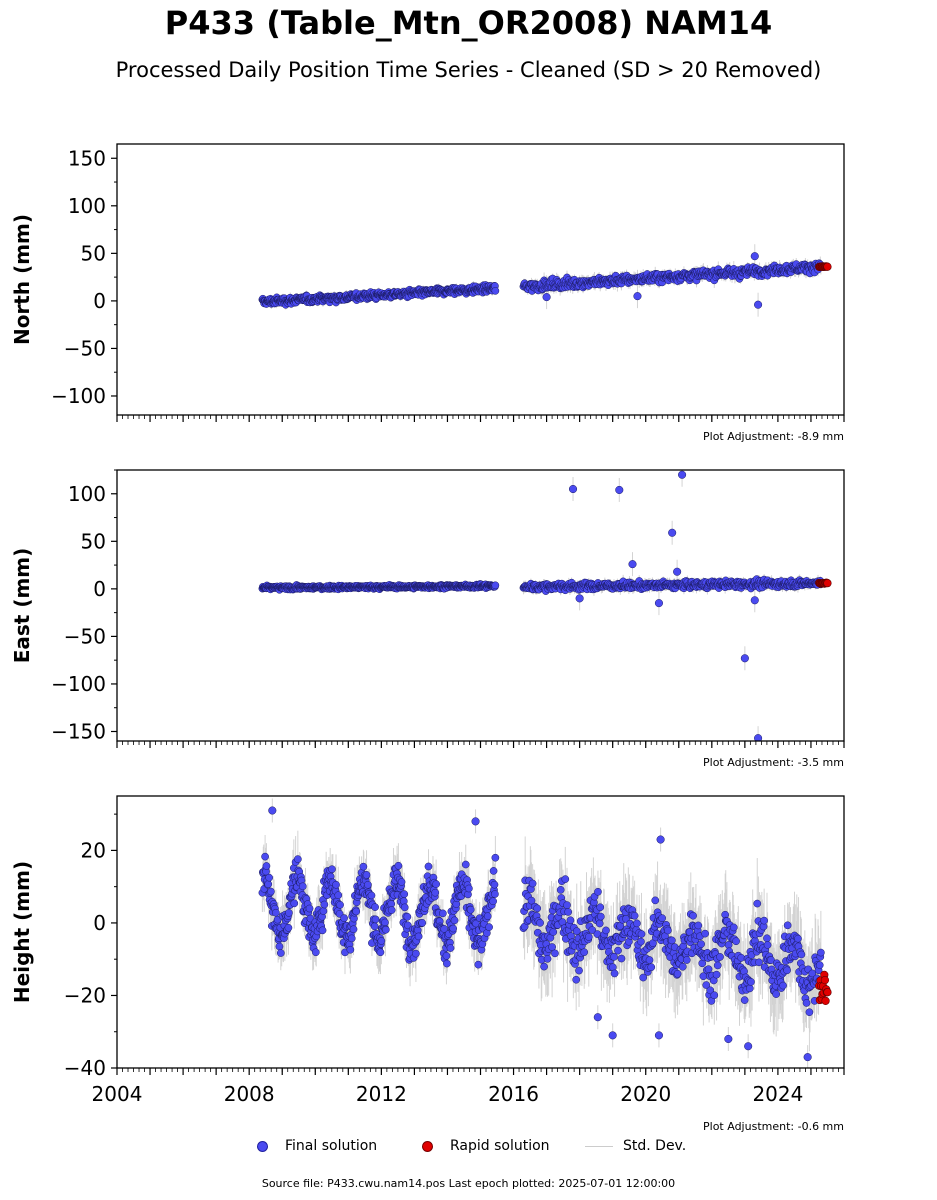 This screenshot has width=937, height=1200. Describe the element at coordinates (78, 731) in the screenshot. I see `y-tick-label: −150` at that location.